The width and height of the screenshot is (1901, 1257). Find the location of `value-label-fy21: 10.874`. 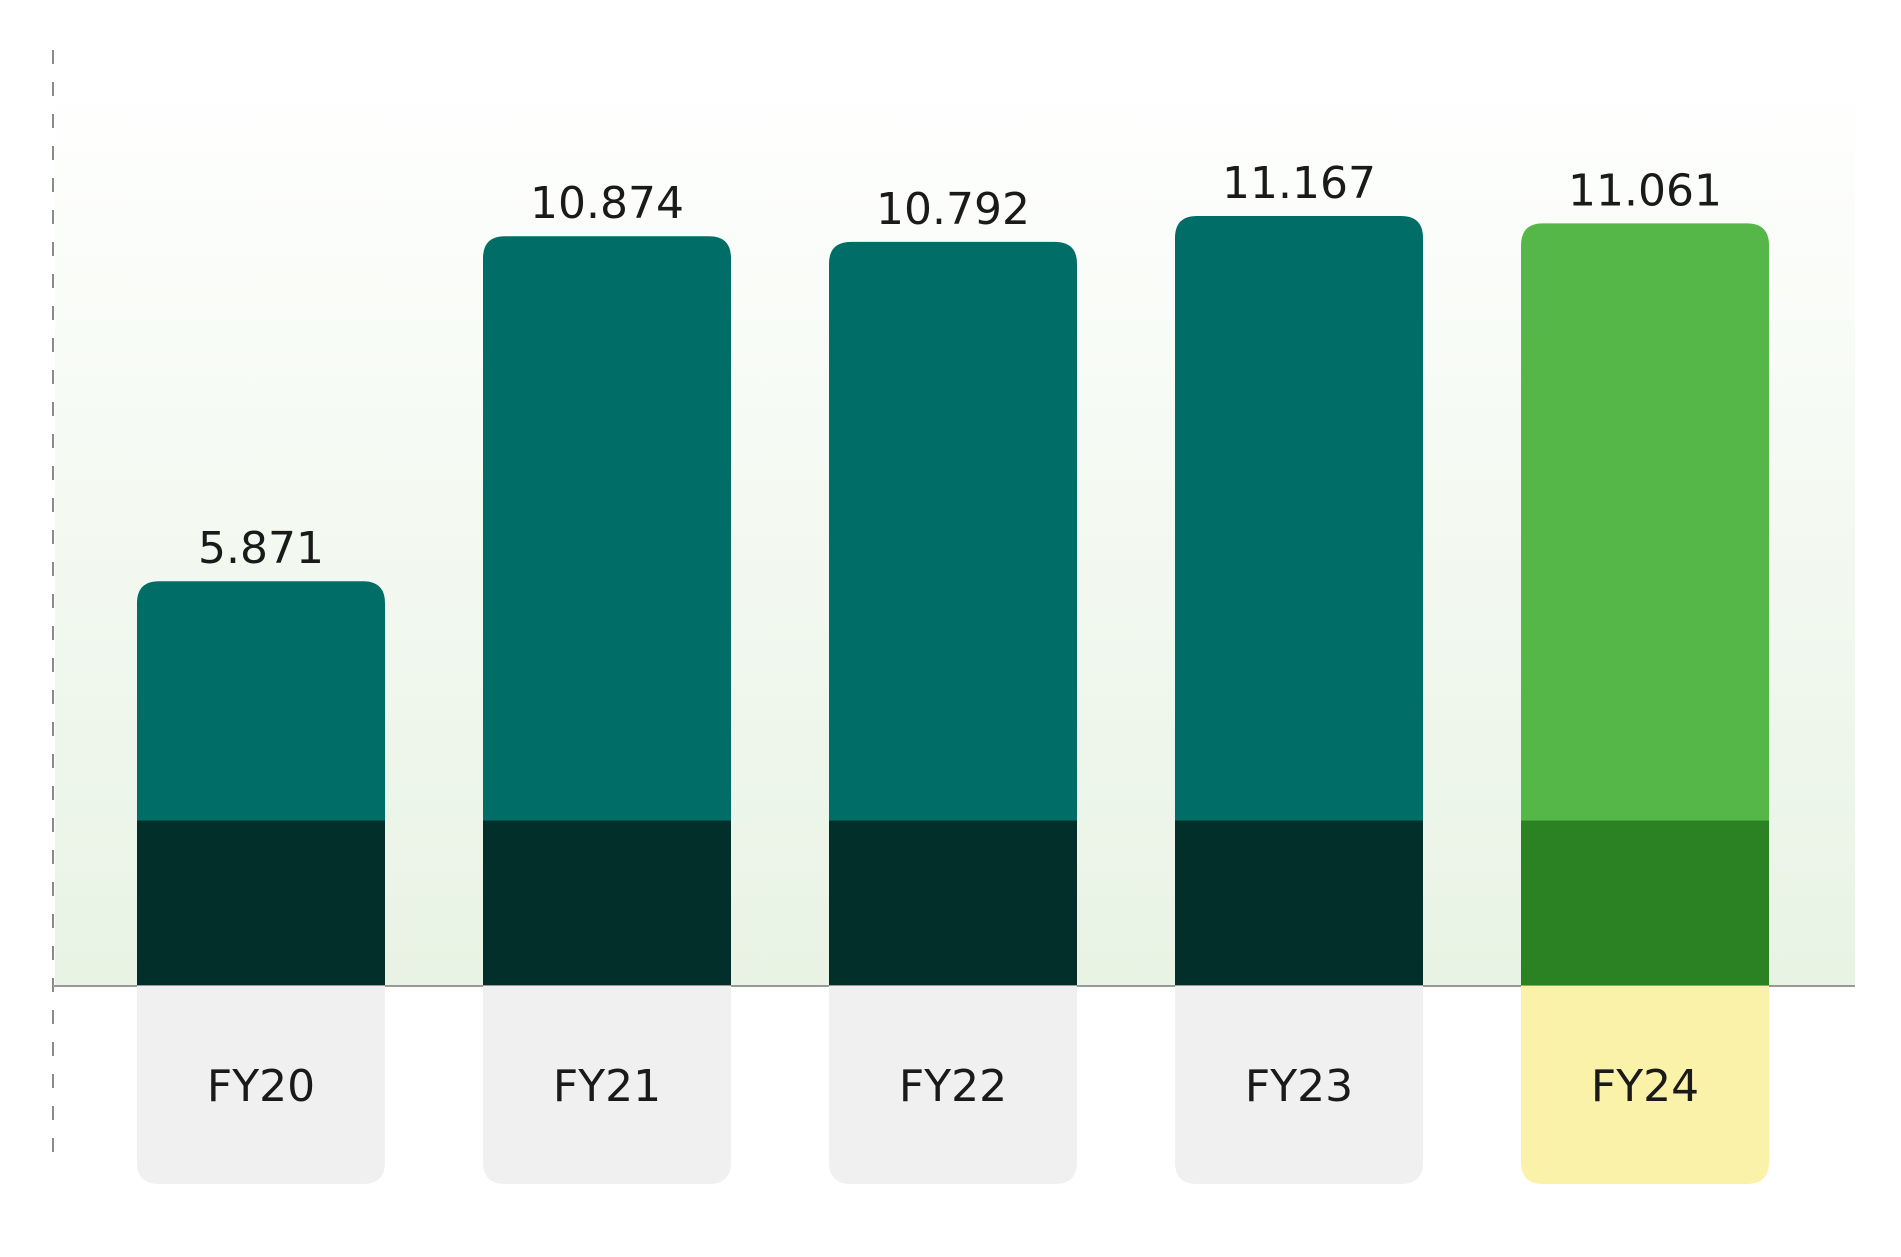

value-label-fy21: 10.874 is located at coordinates (607, 203).